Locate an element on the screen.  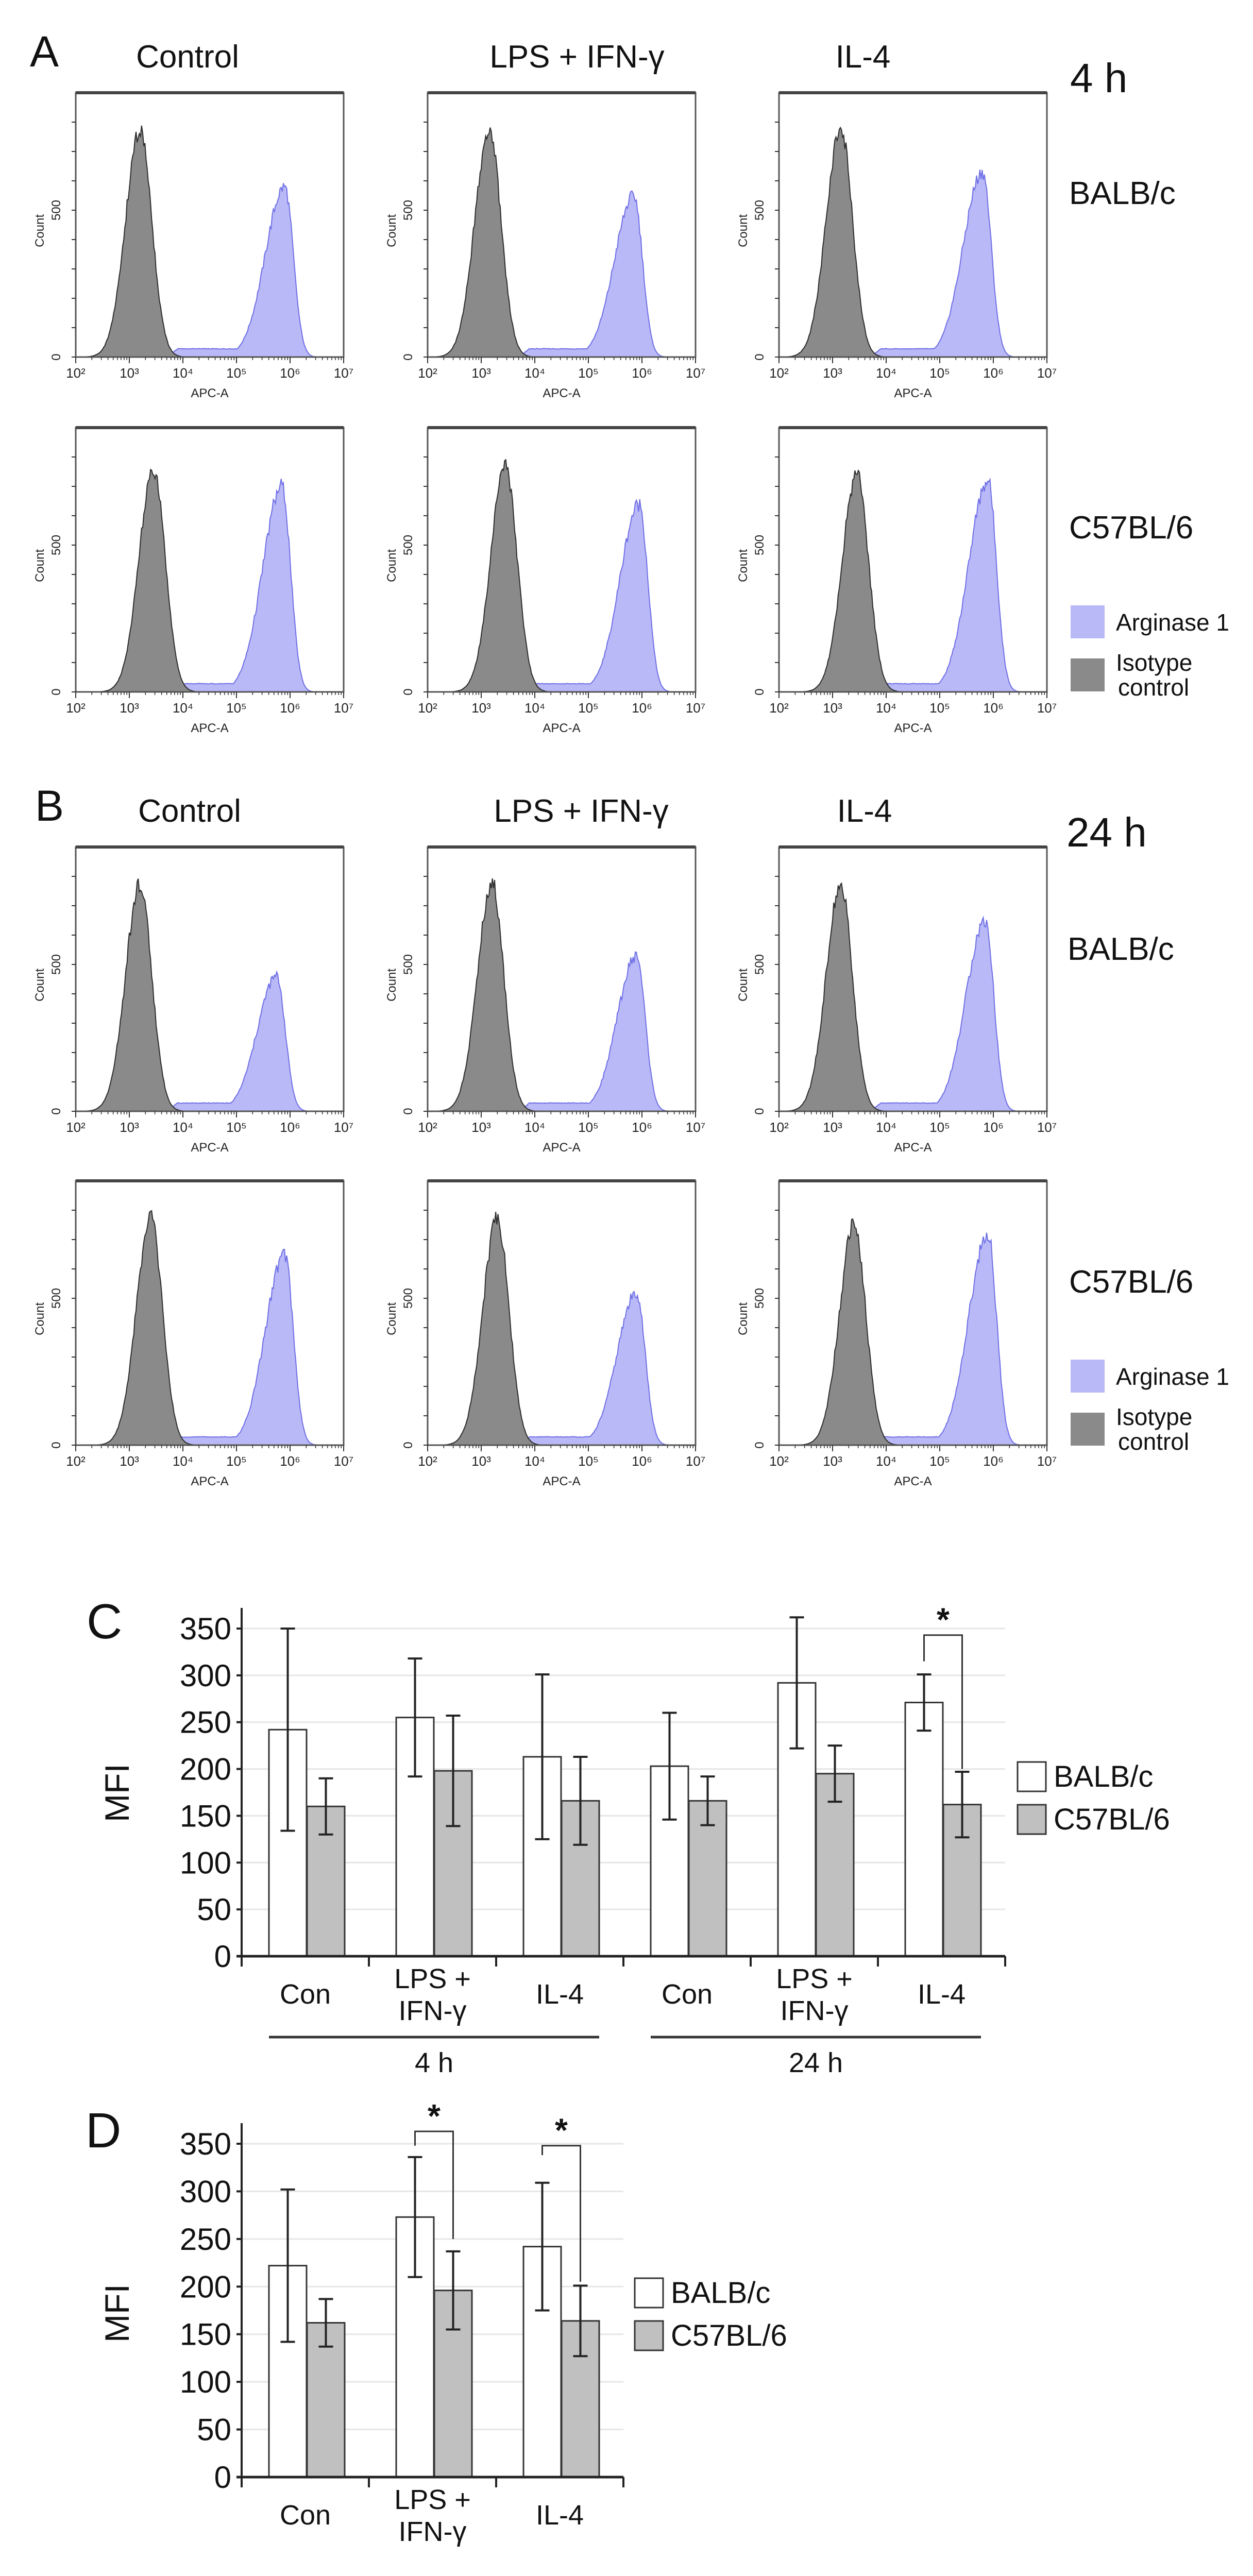
group-label: 24 h is located at coordinates (816, 2062).